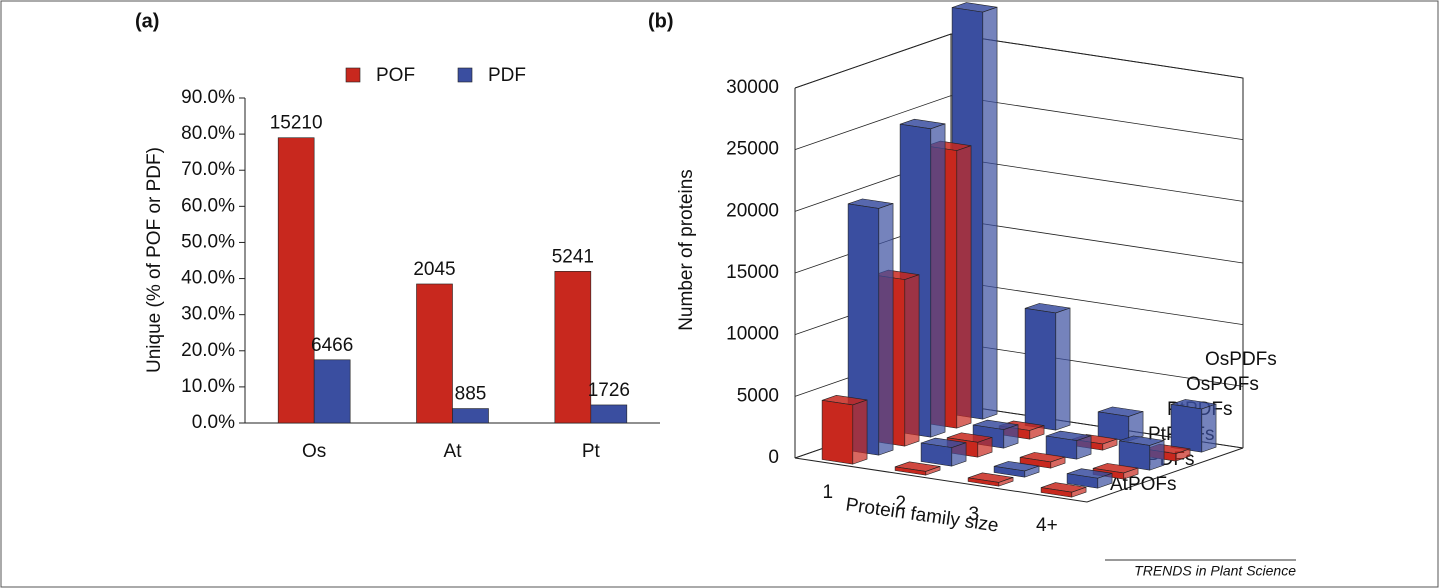 This screenshot has width=1439, height=588. Describe the element at coordinates (507, 75) in the screenshot. I see `legend-label: PDF` at that location.